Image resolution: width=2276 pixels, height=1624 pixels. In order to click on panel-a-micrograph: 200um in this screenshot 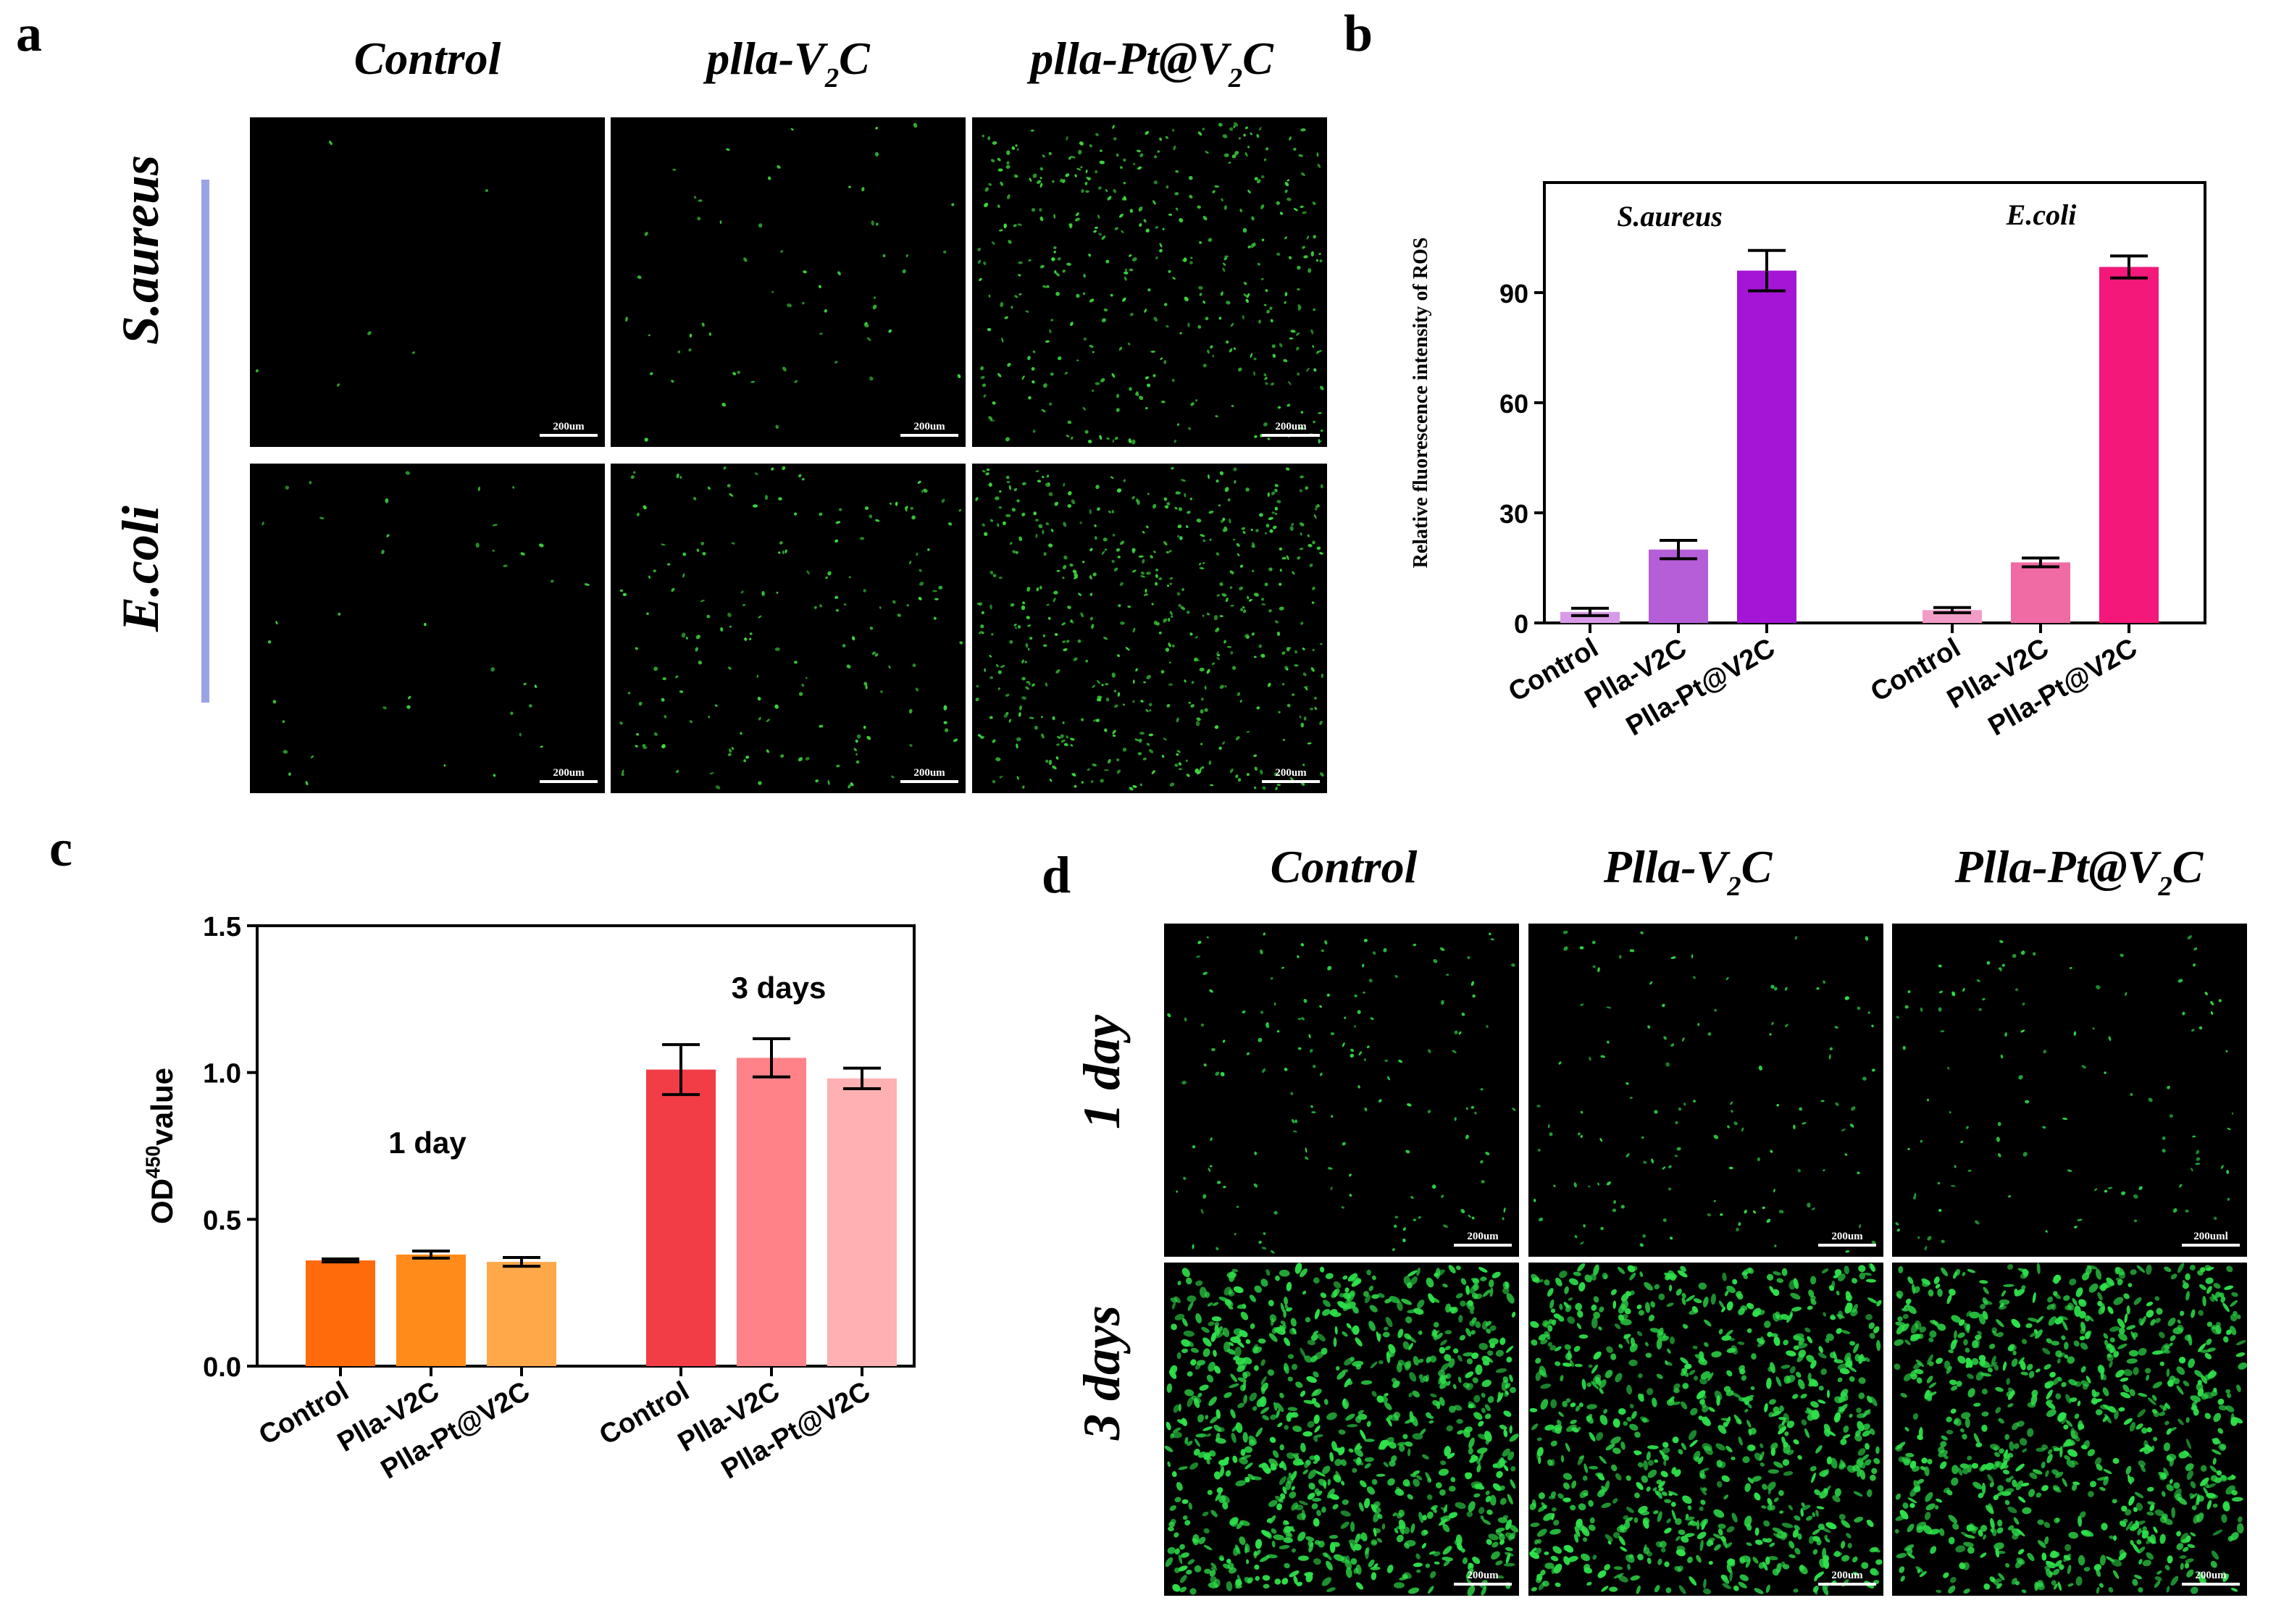, I will do `click(789, 282)`.